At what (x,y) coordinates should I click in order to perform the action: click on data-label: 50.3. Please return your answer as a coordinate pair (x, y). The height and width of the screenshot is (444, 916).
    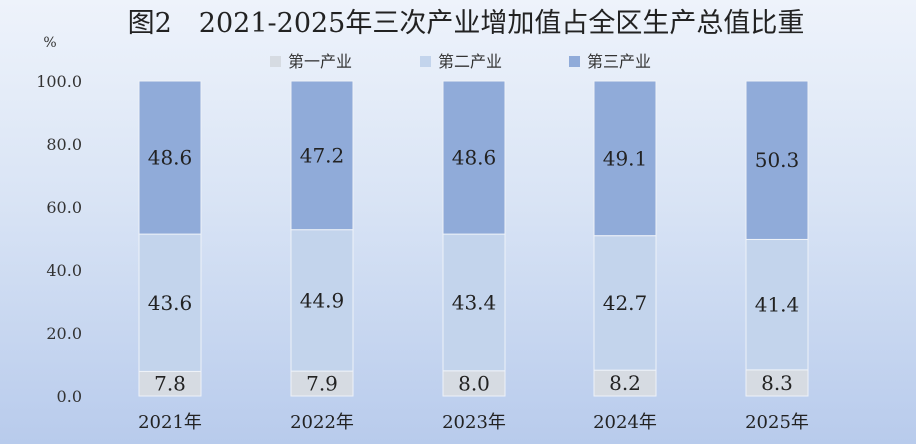
    Looking at the image, I should click on (777, 160).